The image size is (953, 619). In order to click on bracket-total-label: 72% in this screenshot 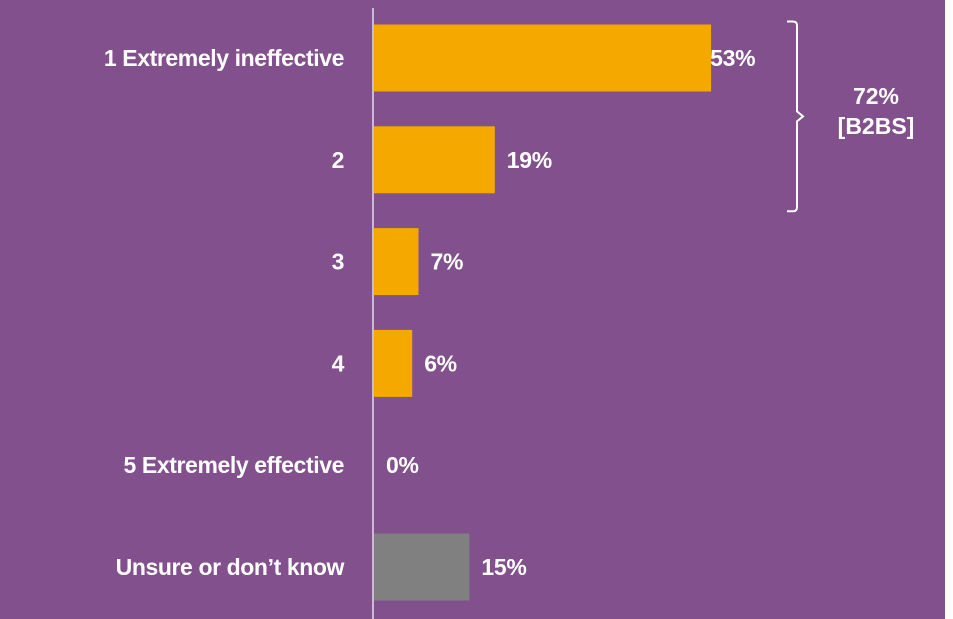, I will do `click(876, 96)`.